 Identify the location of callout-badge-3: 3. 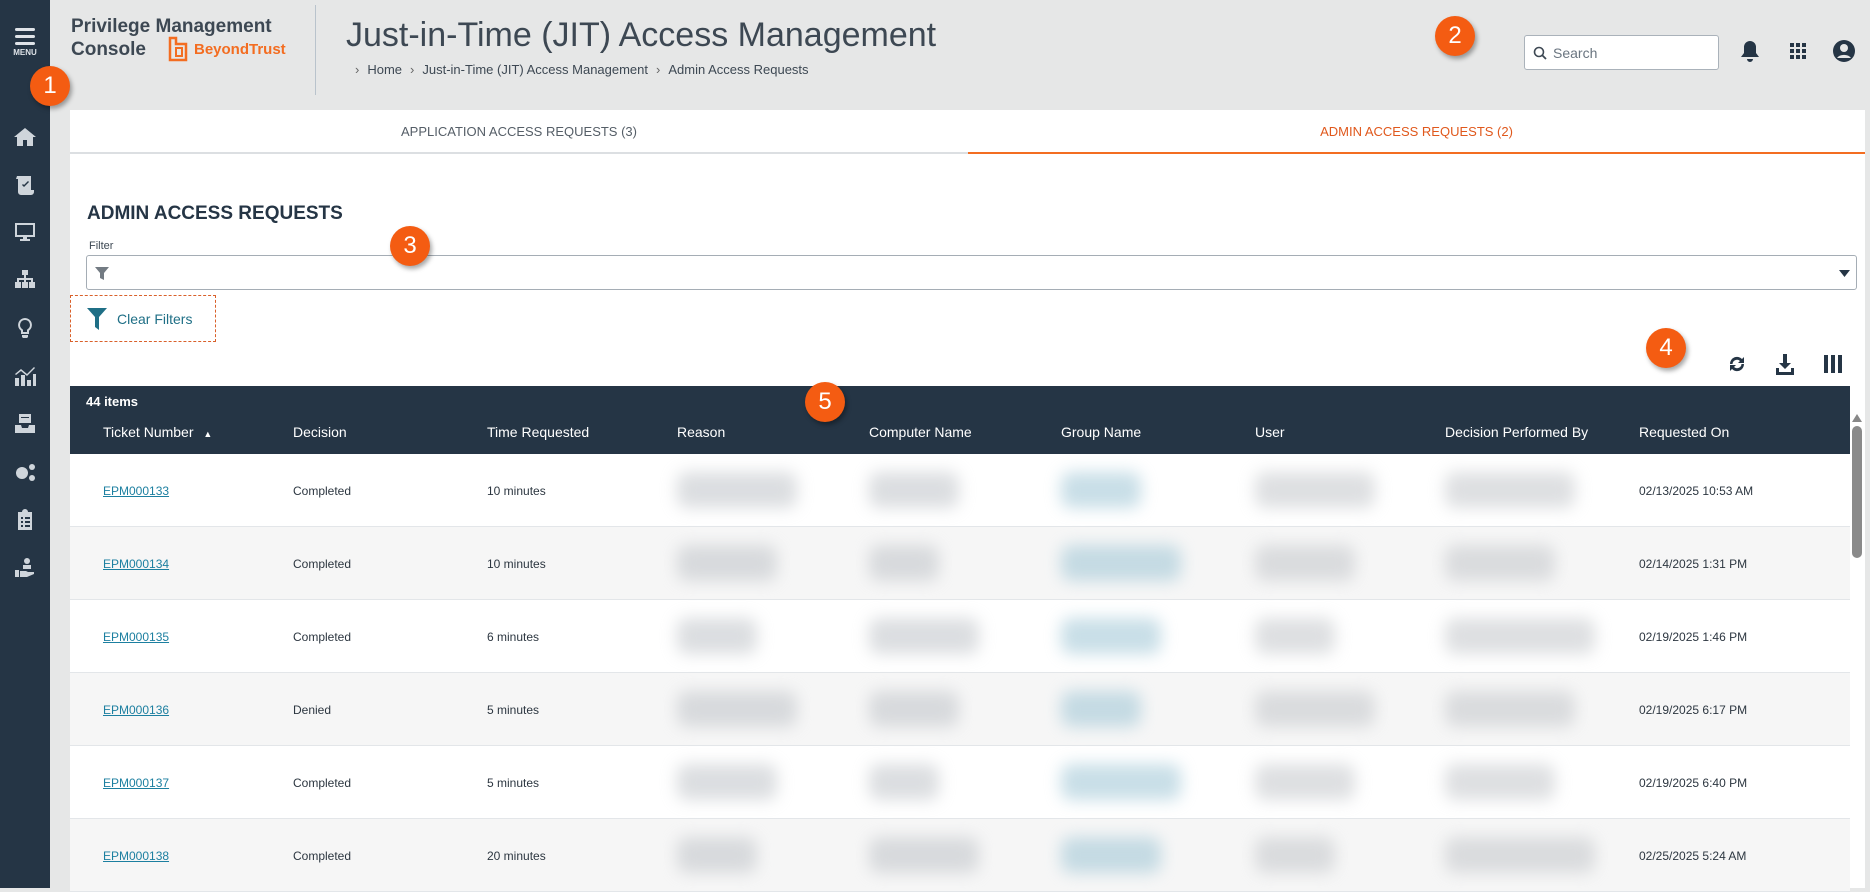
(410, 246).